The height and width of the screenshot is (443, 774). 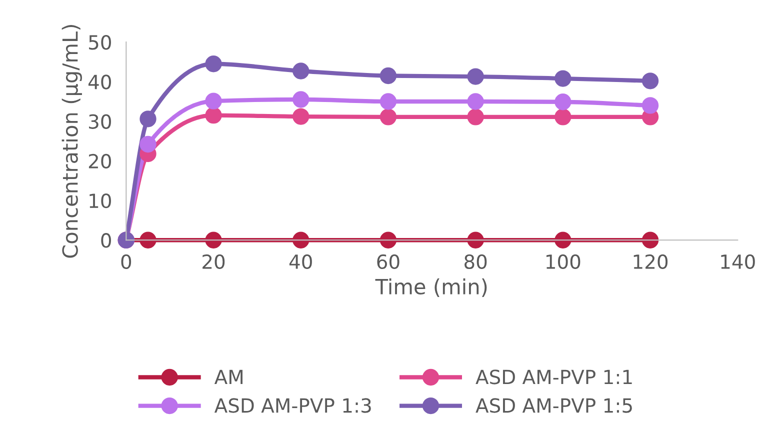 What do you see at coordinates (563, 262) in the screenshot?
I see `x-tick-label: 100` at bounding box center [563, 262].